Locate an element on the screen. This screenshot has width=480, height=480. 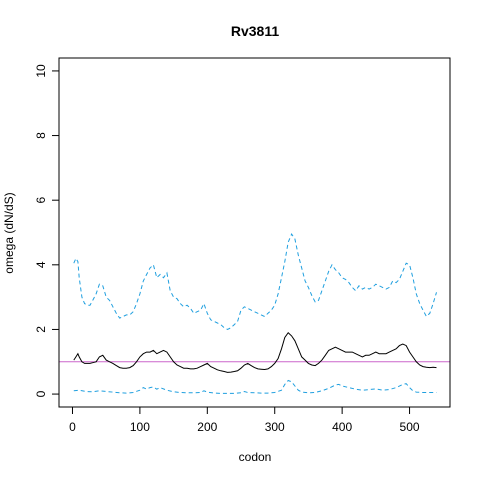
y-tick-label: 4 is located at coordinates (41, 264).